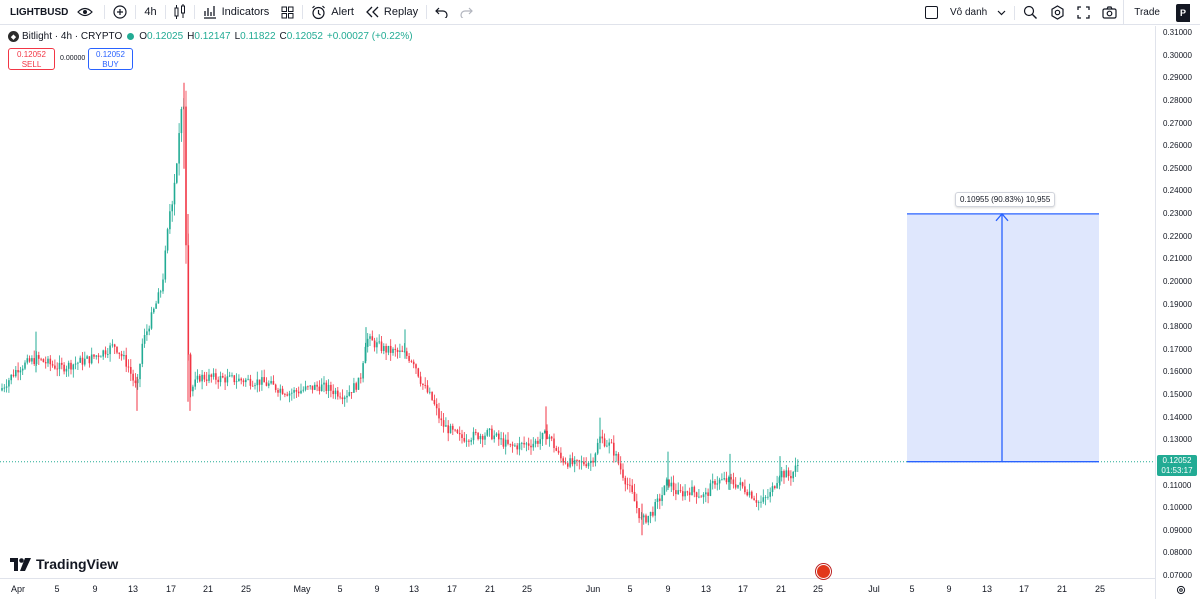 This screenshot has height=599, width=1200. What do you see at coordinates (1161, 12) in the screenshot?
I see `trade-button: Trade P` at bounding box center [1161, 12].